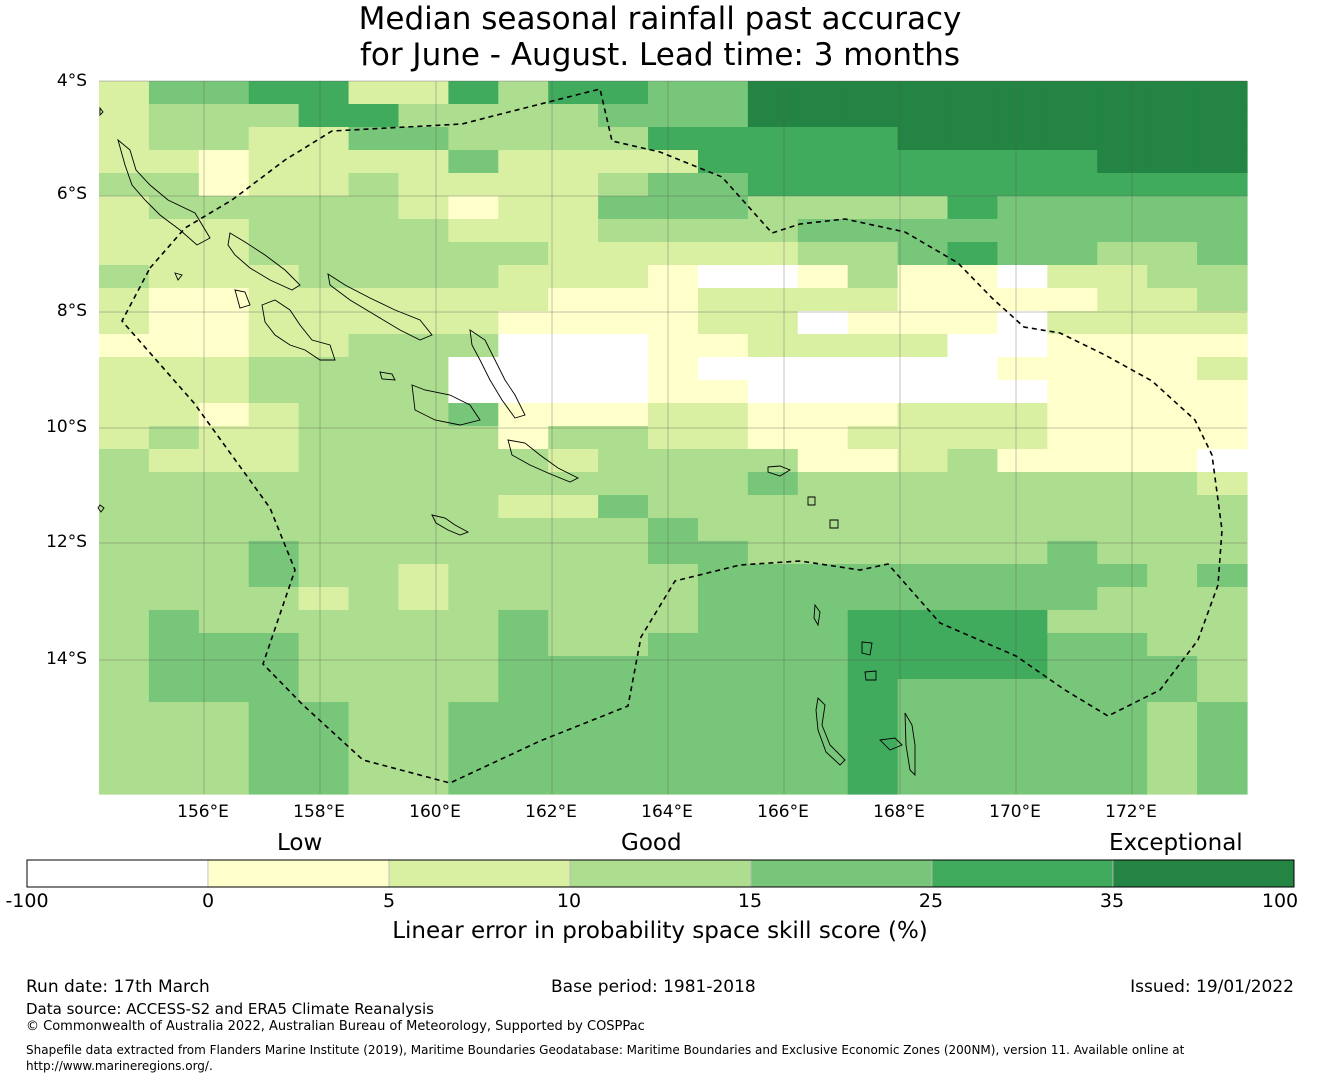 This screenshot has width=1320, height=1080. What do you see at coordinates (298, 873) in the screenshot?
I see `colorbar-segment` at bounding box center [298, 873].